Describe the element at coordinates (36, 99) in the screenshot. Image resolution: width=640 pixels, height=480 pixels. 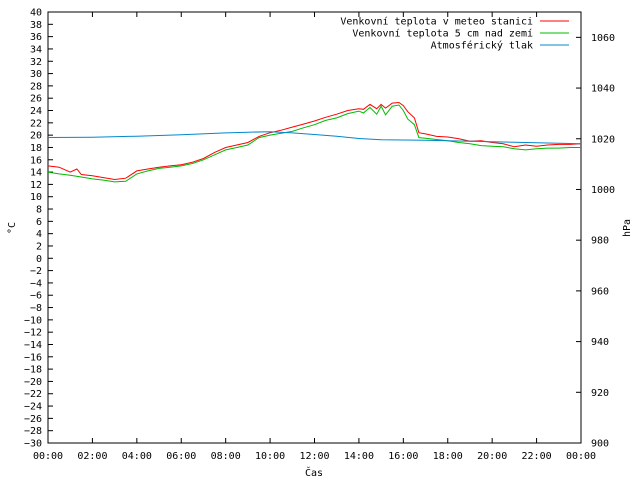
I see `y-tick-label: 26` at that location.